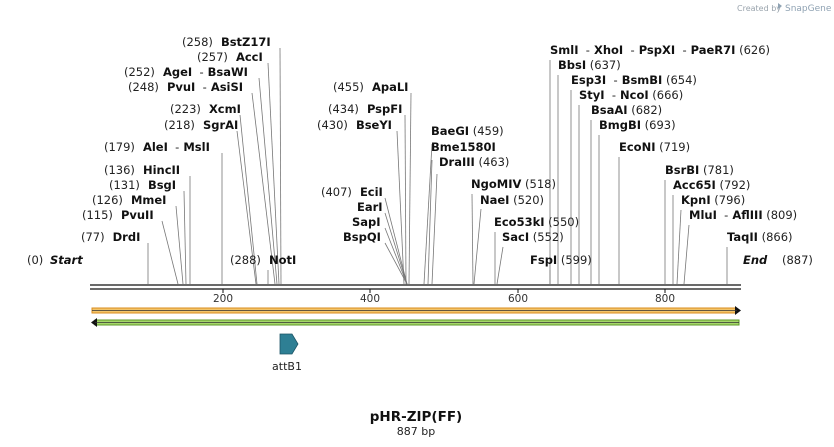 The width and height of the screenshot is (834, 447). What do you see at coordinates (699, 170) in the screenshot?
I see `restriction-site-label: BsrBI (781)` at bounding box center [699, 170].